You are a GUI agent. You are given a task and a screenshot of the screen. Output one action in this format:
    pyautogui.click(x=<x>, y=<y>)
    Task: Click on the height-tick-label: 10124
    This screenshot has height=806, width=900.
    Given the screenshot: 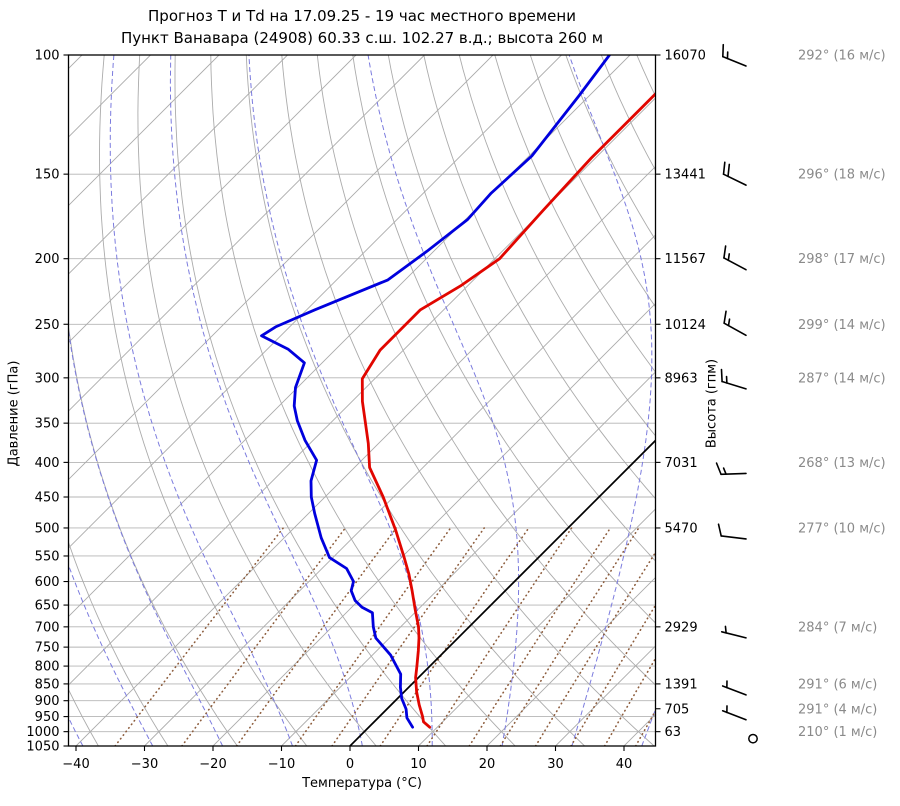 What is the action you would take?
    pyautogui.click(x=685, y=325)
    